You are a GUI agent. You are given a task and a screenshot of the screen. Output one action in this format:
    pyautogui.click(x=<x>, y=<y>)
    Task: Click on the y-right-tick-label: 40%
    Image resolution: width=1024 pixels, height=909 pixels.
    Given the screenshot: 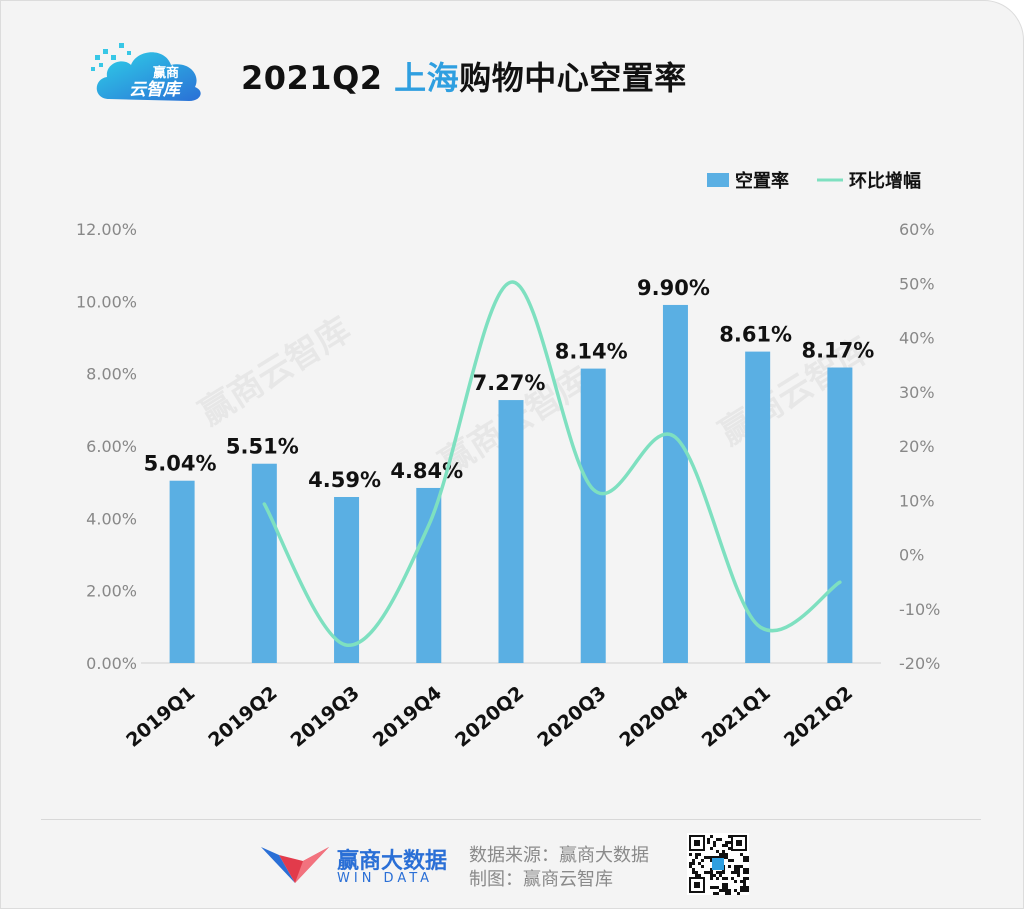 What is the action you would take?
    pyautogui.click(x=917, y=338)
    